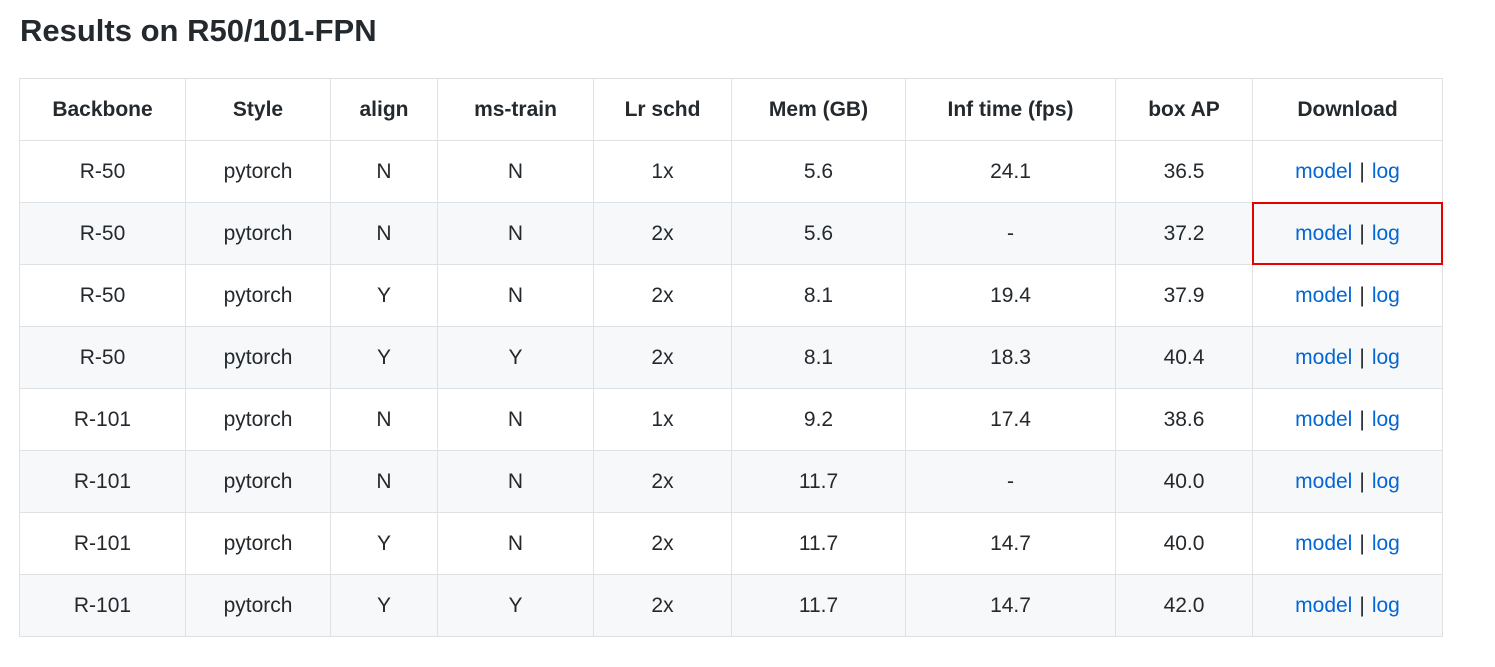 The image size is (1495, 667). I want to click on cell-box-ap: 36.5, so click(1184, 171).